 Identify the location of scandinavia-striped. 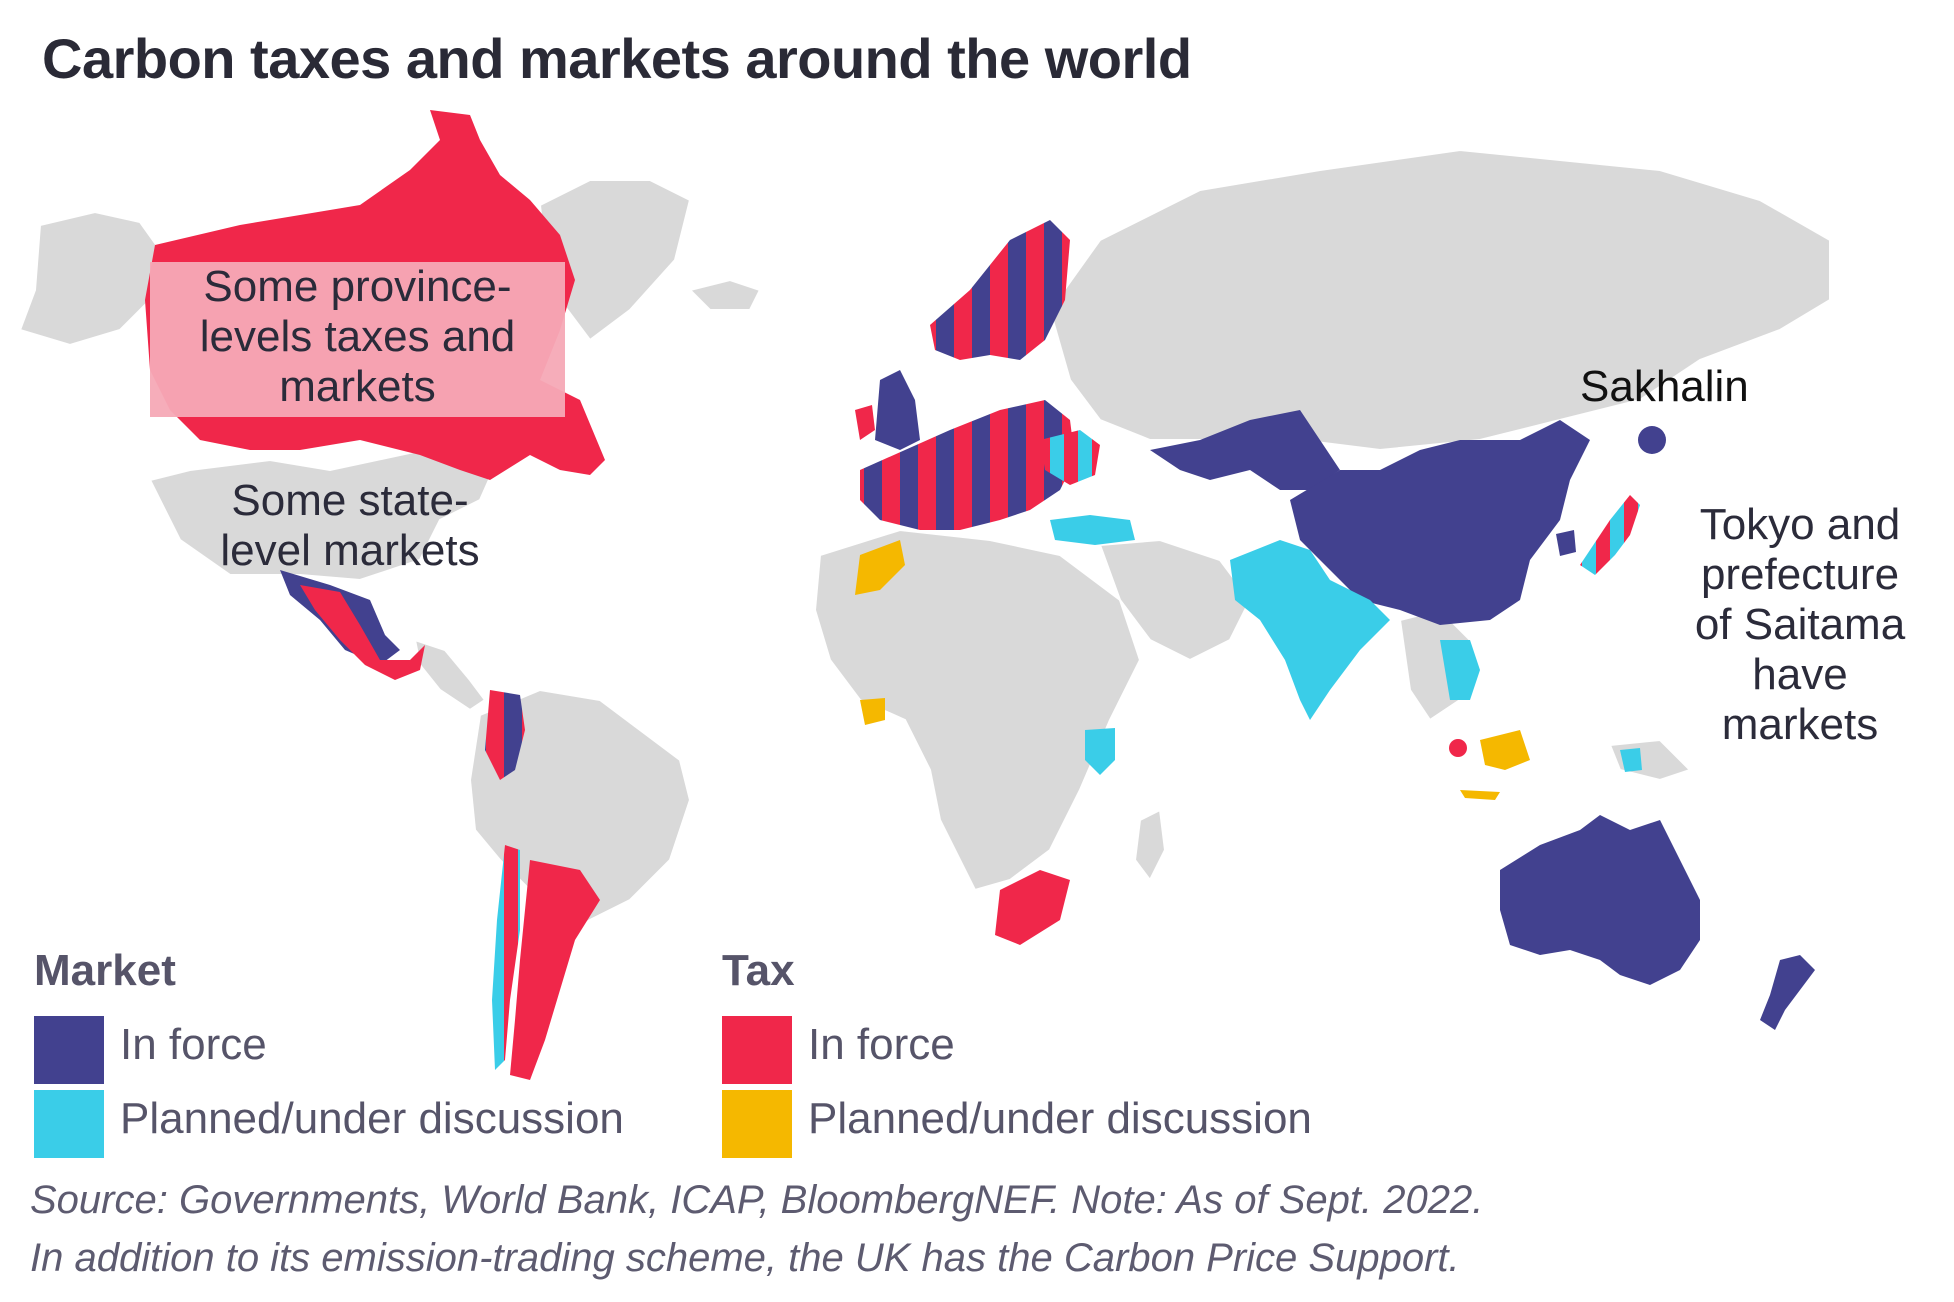
(1000, 290).